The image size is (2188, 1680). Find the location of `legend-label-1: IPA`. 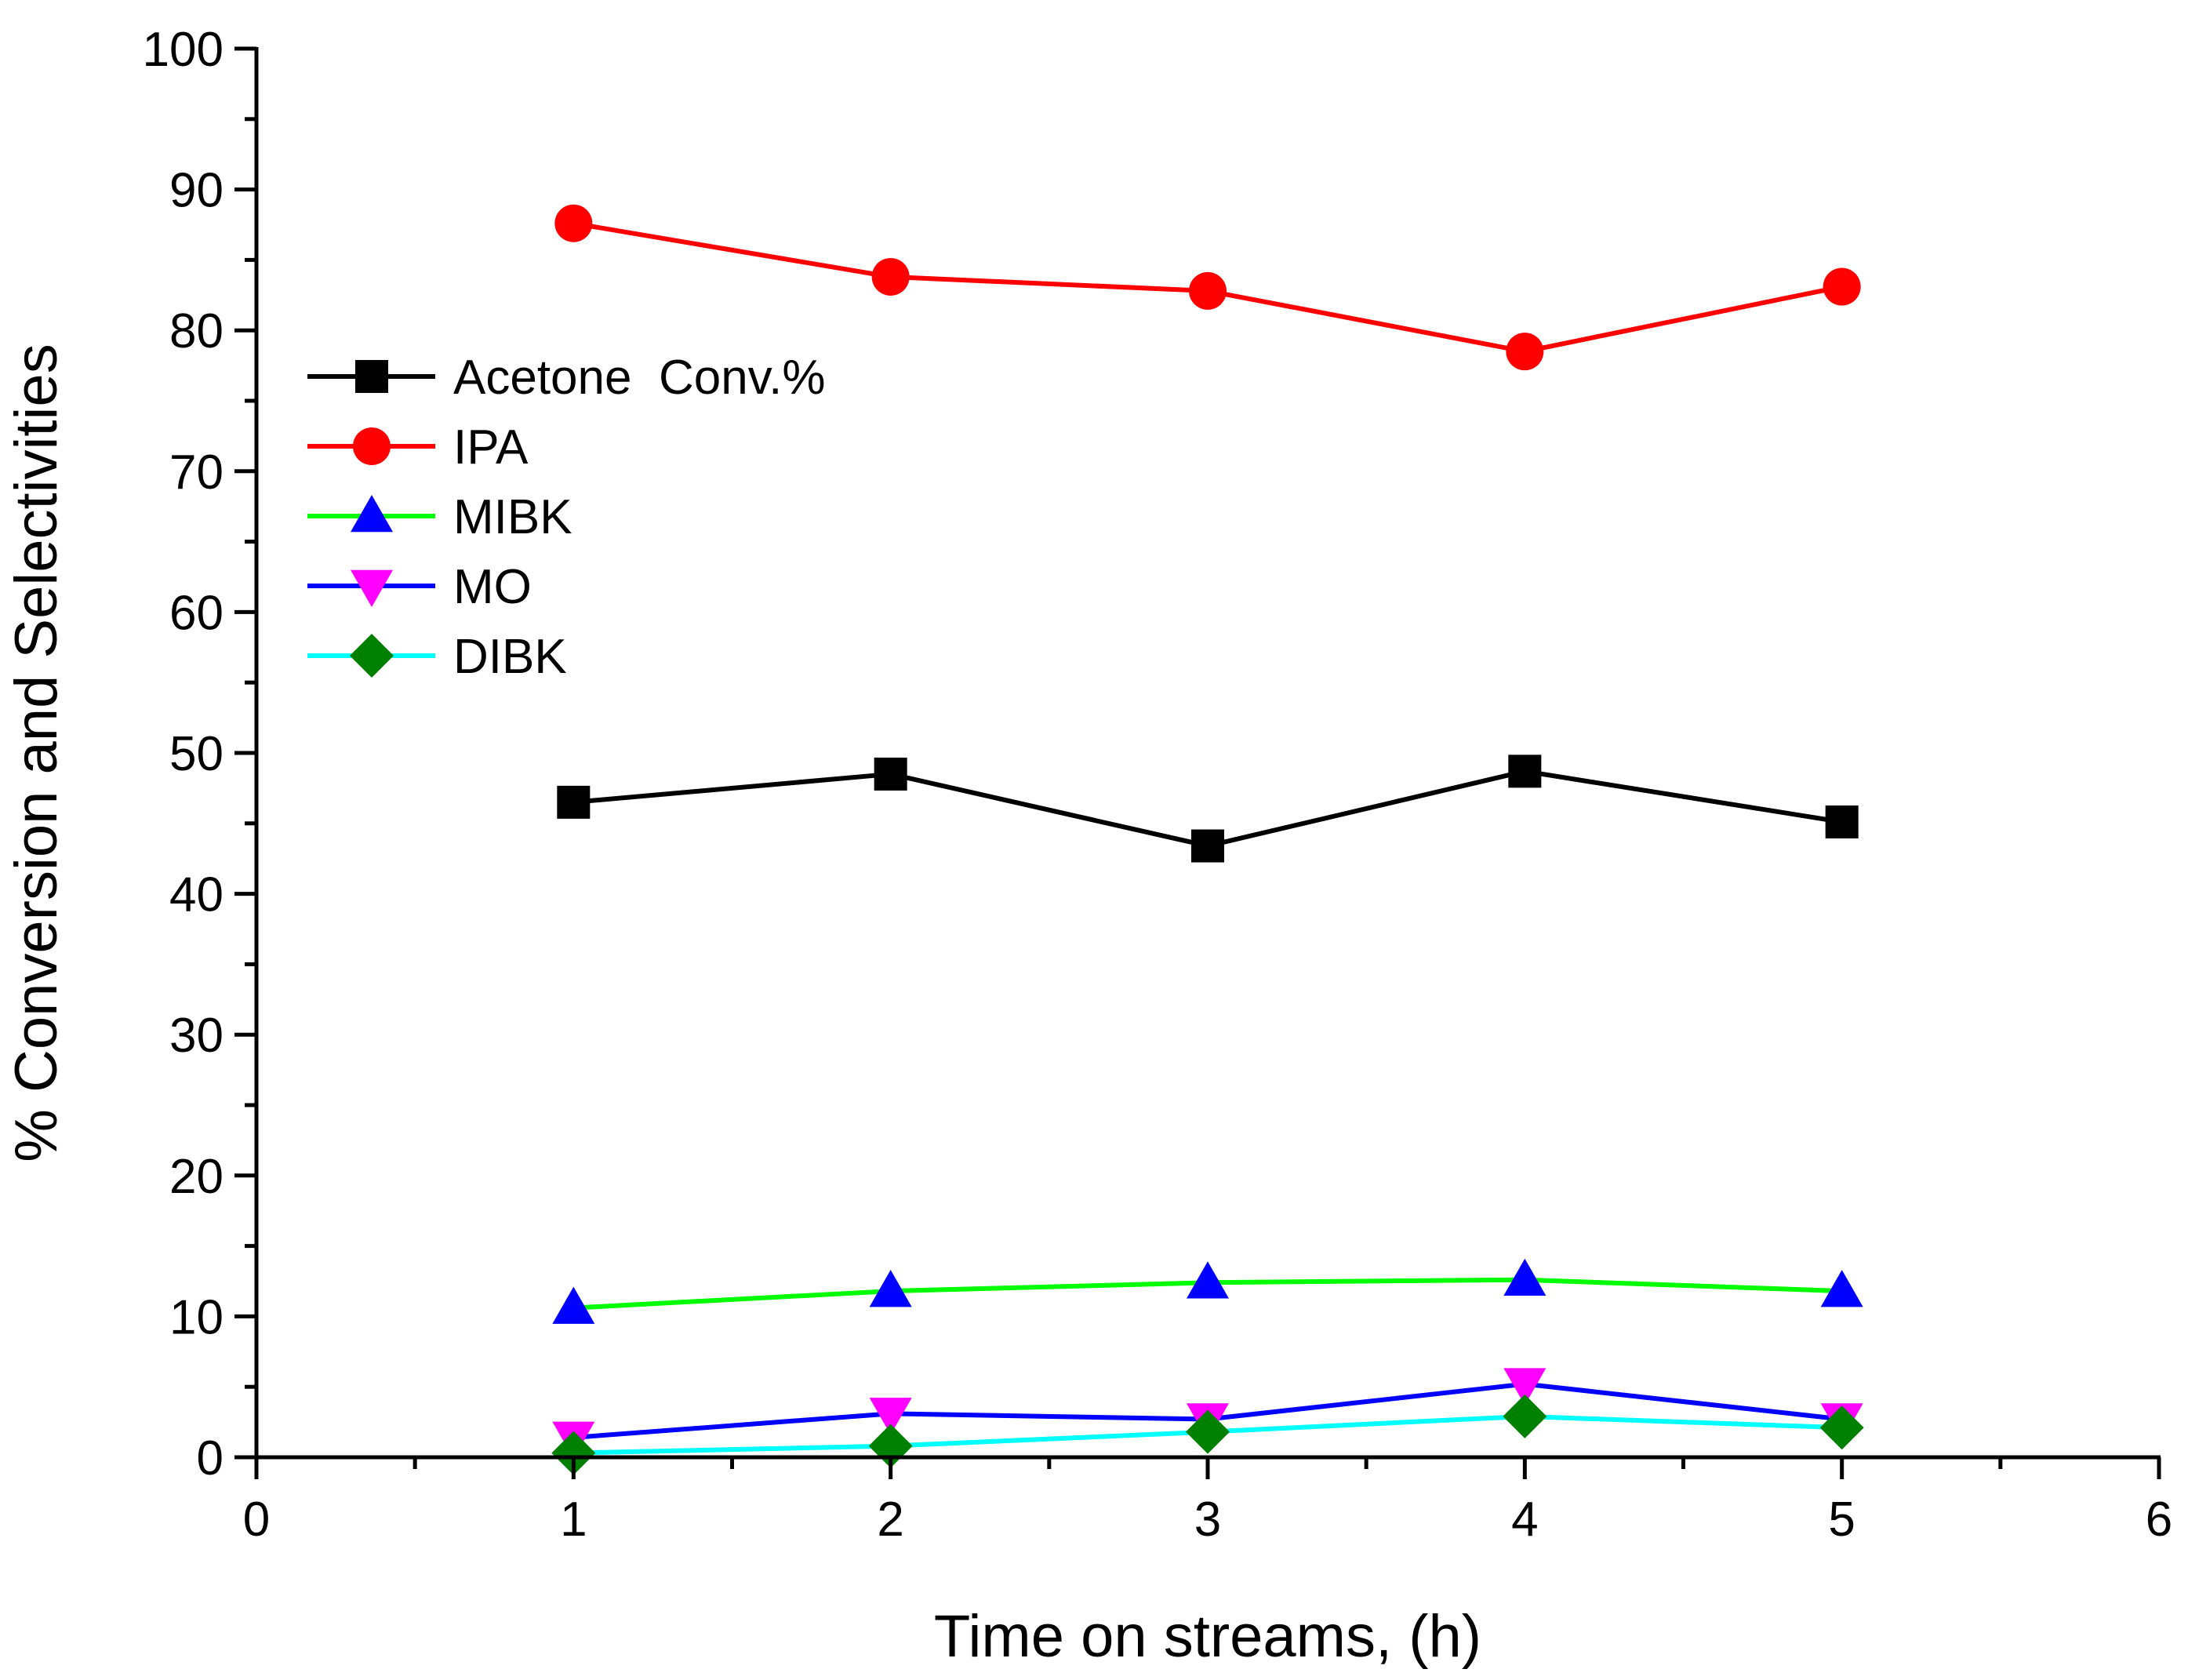

legend-label-1: IPA is located at coordinates (491, 447).